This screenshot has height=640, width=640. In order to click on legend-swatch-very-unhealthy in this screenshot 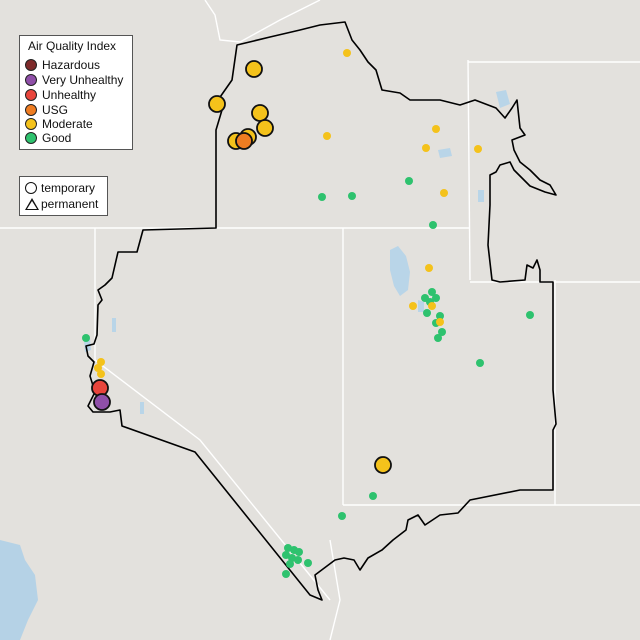, I will do `click(31, 80)`.